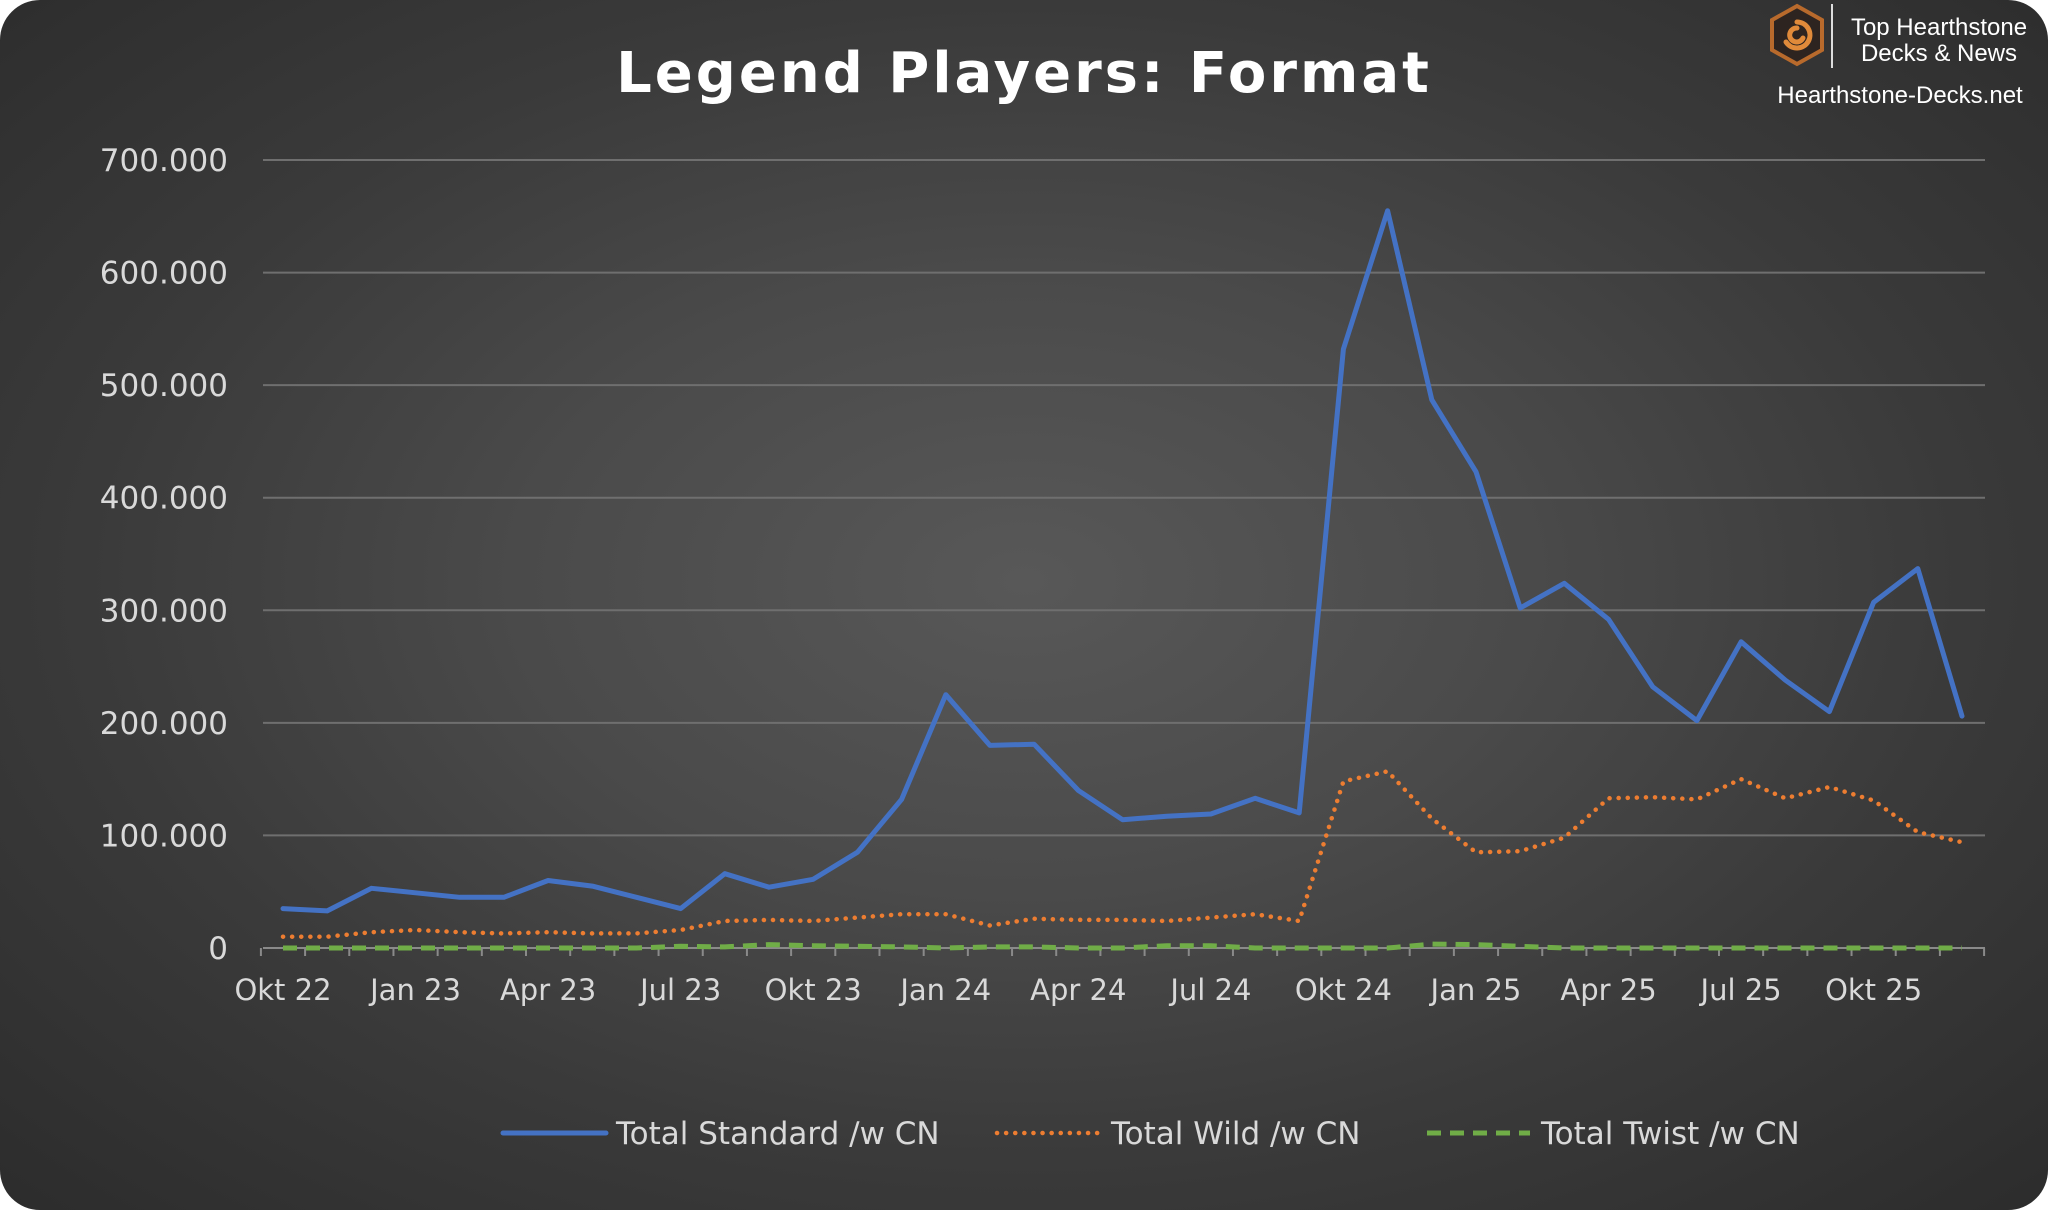  I want to click on y-tick-label: 600.000, so click(164, 274).